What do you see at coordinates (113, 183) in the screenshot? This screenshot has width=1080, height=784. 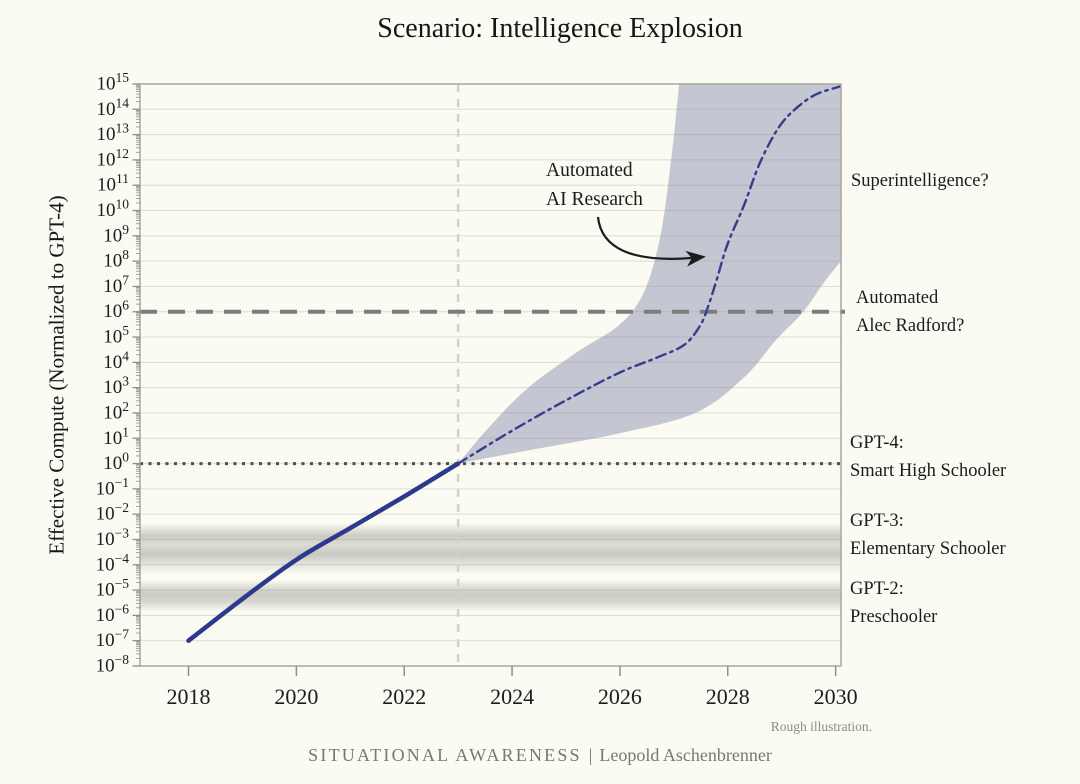 I see `svg-text: 10¹¹` at bounding box center [113, 183].